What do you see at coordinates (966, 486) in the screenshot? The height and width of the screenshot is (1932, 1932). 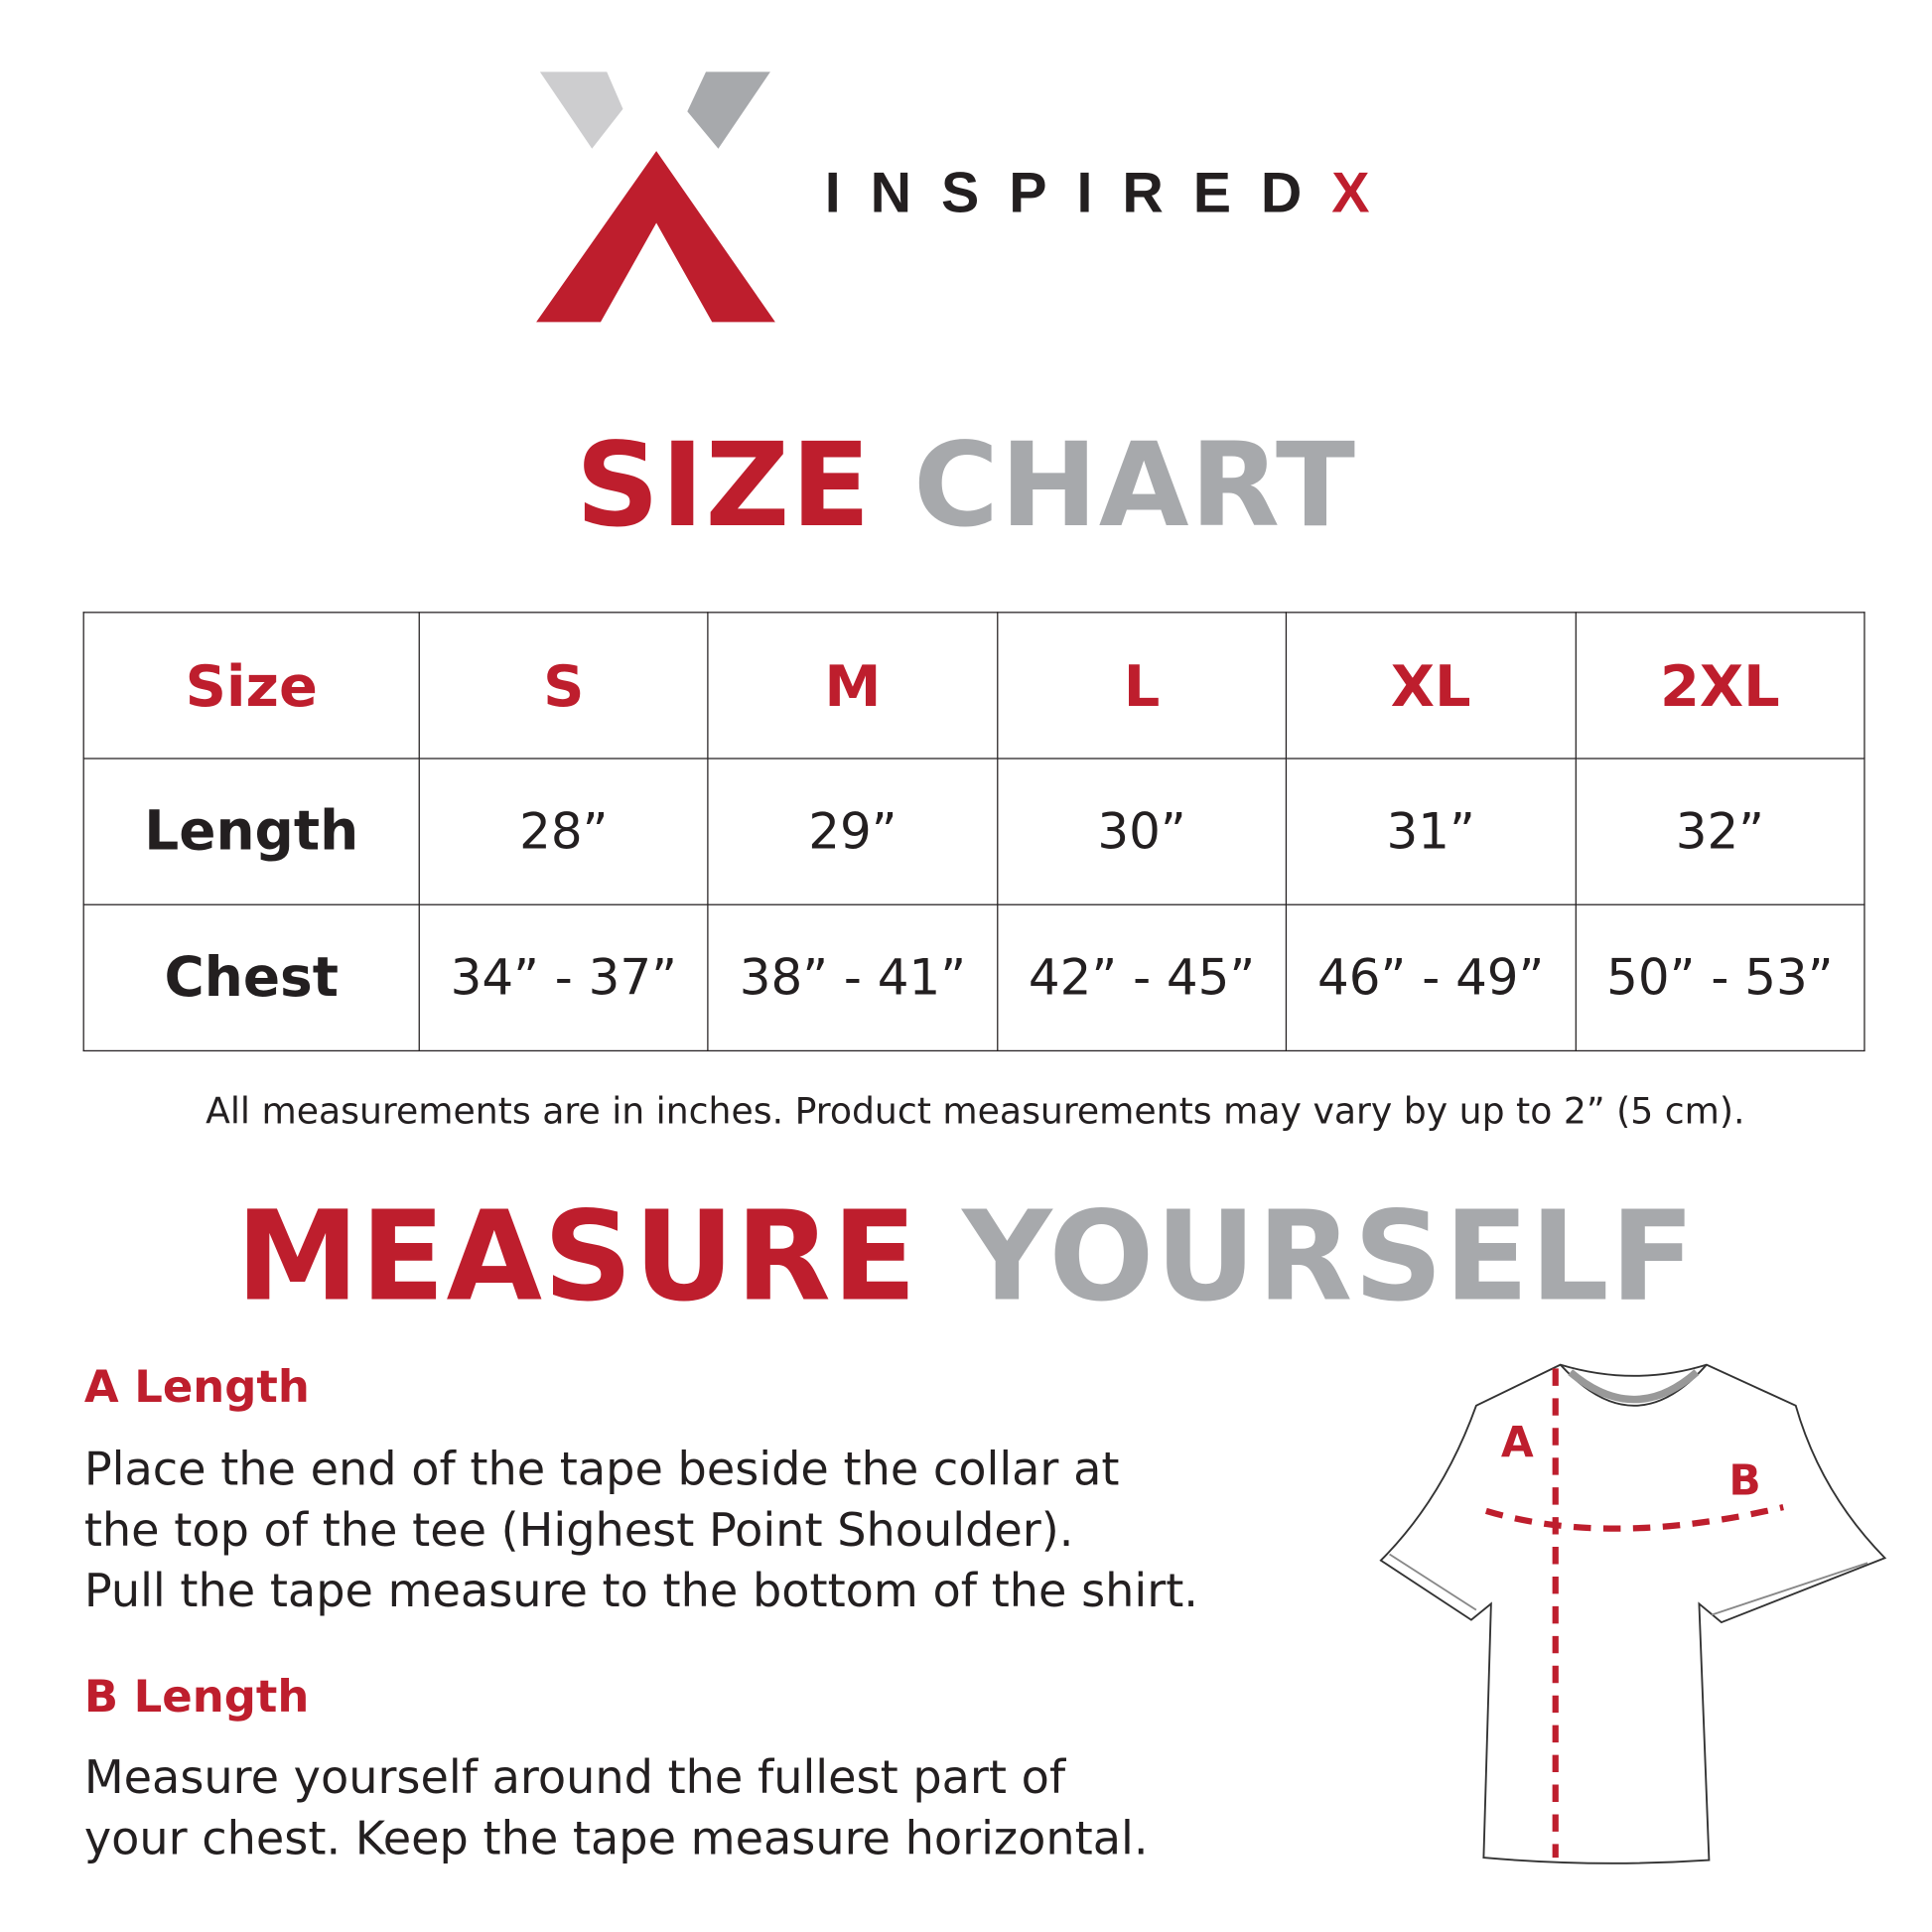 I see `size-chart-title: SIZE CHART` at bounding box center [966, 486].